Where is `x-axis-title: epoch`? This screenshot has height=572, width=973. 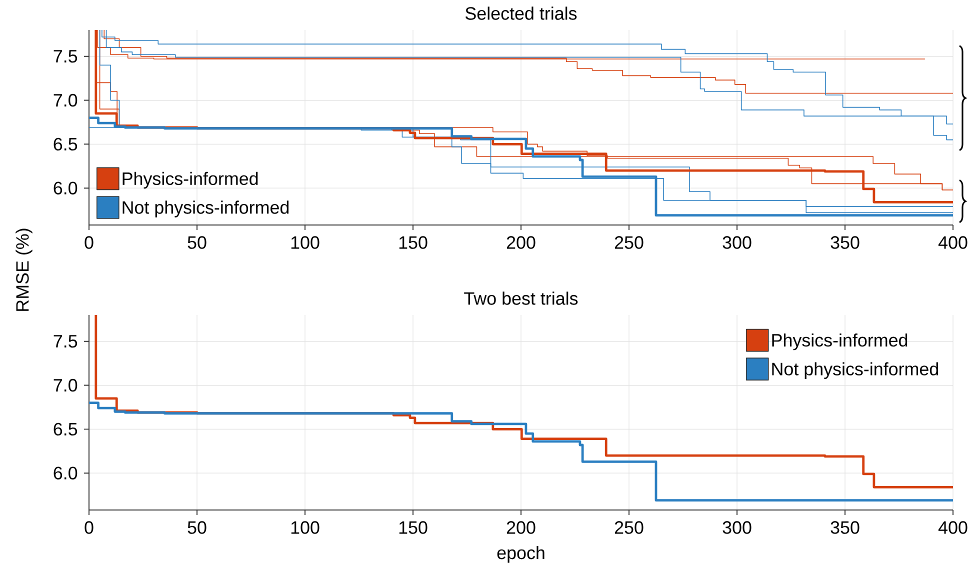
x-axis-title: epoch is located at coordinates (520, 554).